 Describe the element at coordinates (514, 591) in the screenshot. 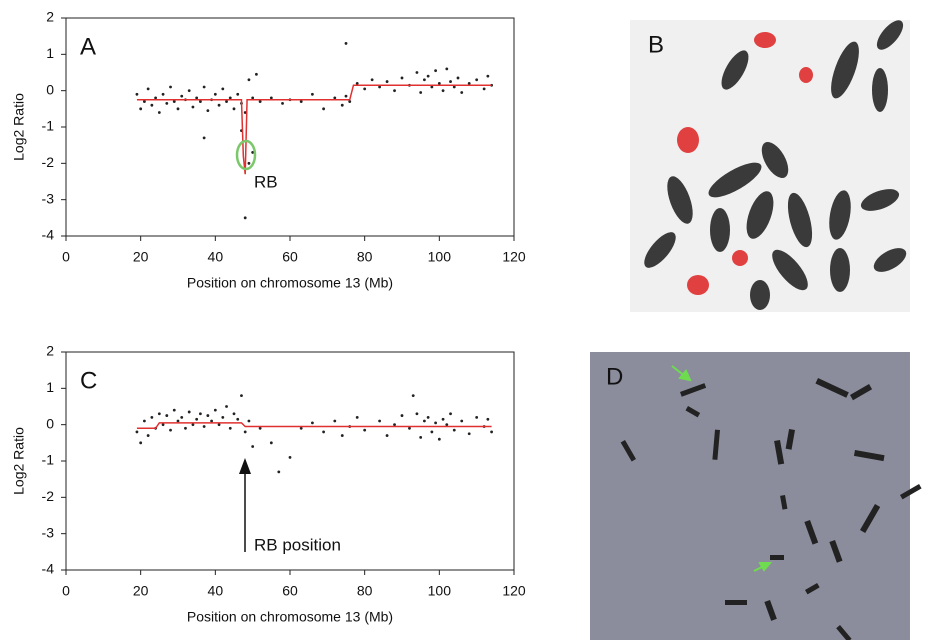

I see `x-tick-label: 120` at that location.